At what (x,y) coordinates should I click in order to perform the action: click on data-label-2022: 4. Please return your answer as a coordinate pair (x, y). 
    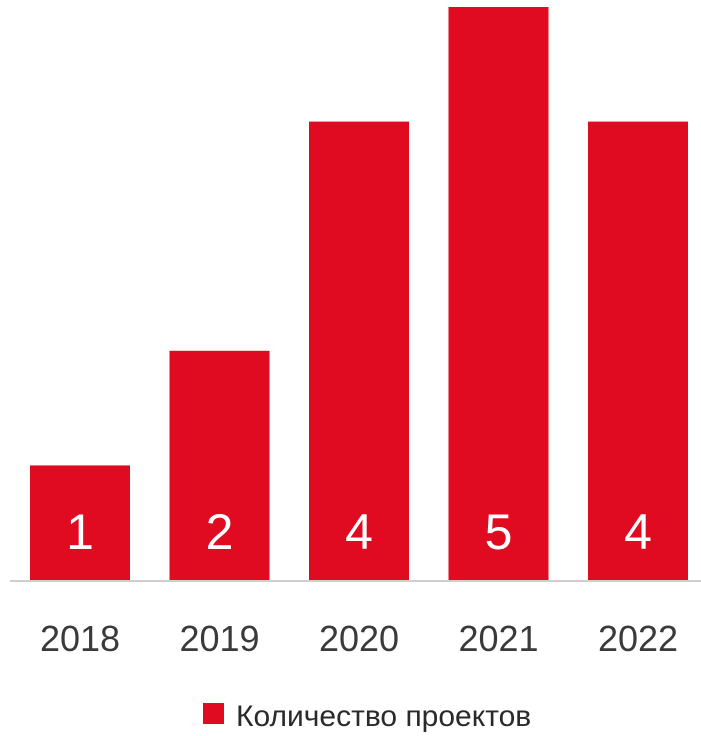
    Looking at the image, I should click on (638, 532).